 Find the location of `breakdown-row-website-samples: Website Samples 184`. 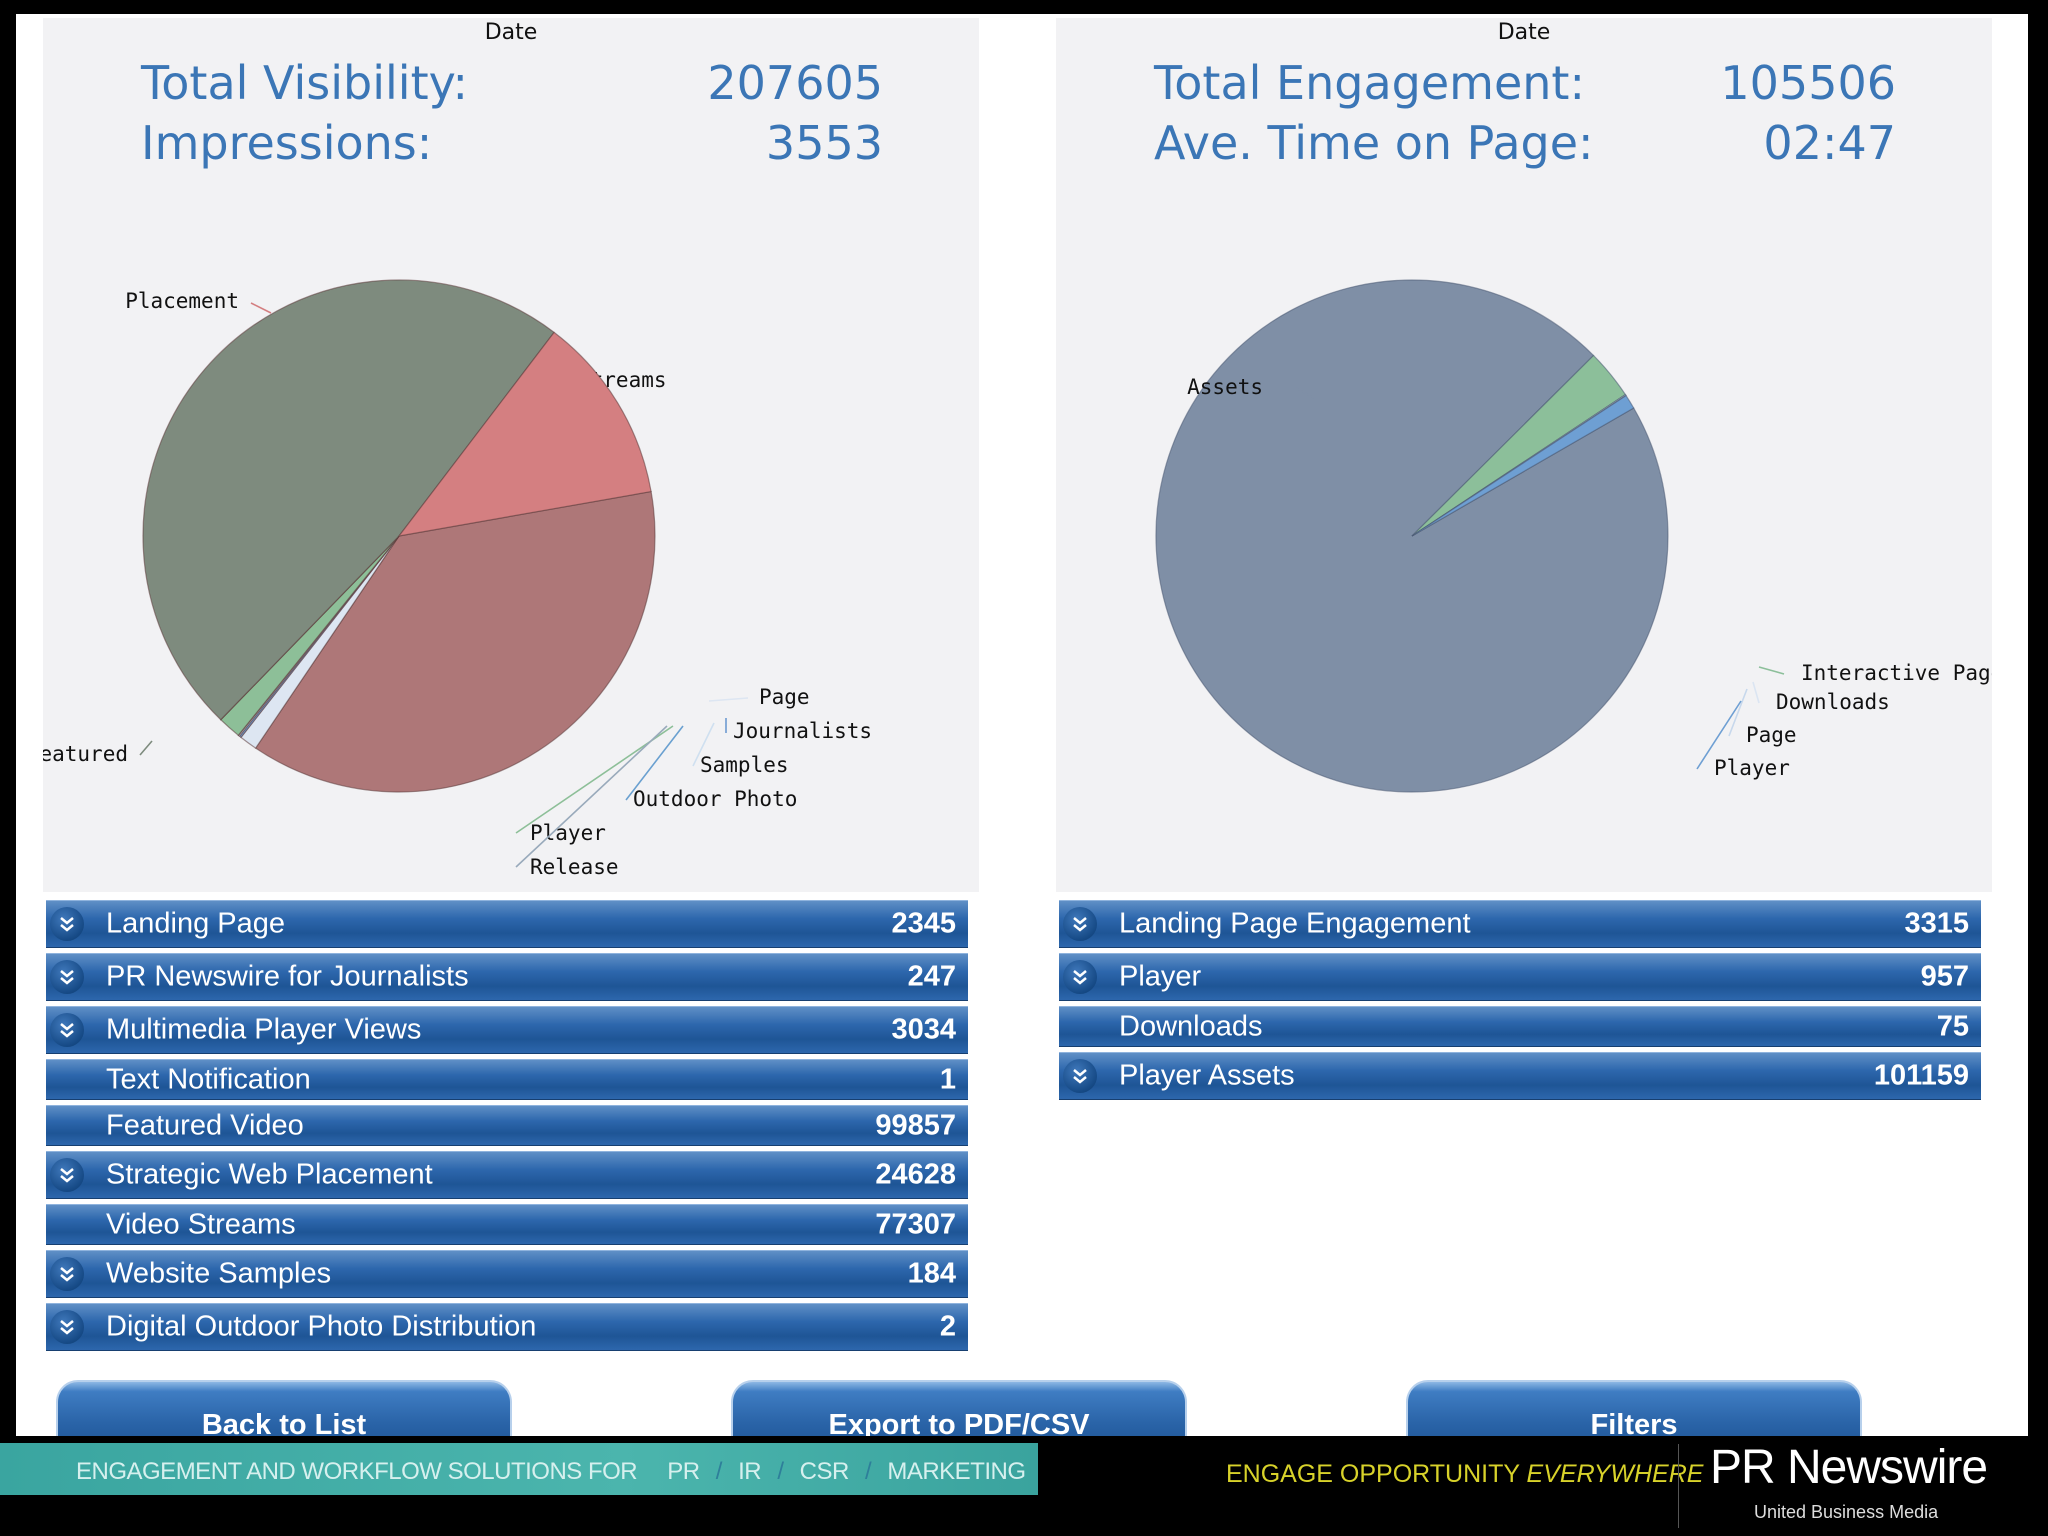

breakdown-row-website-samples: Website Samples 184 is located at coordinates (507, 1274).